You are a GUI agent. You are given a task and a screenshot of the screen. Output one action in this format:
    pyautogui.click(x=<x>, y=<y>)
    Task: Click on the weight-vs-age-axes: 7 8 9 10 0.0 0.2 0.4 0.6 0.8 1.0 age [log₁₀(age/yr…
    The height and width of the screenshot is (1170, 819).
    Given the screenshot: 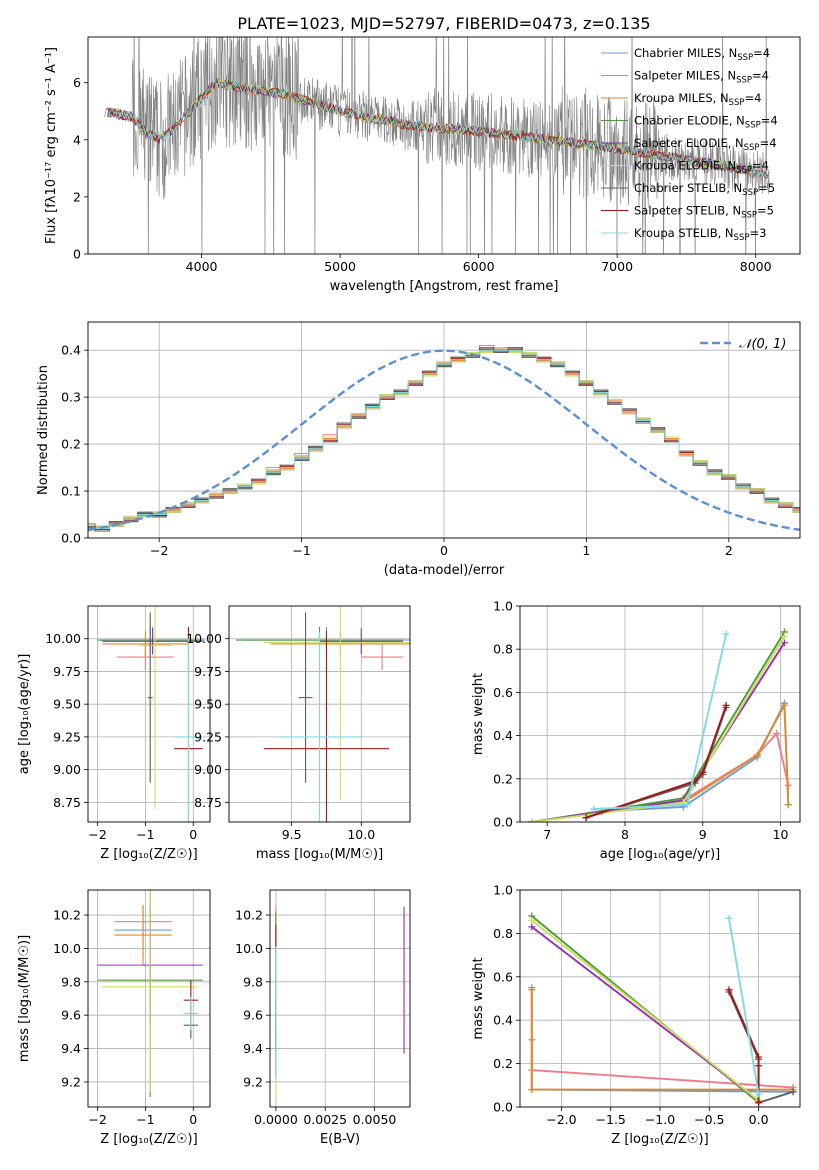 What is the action you would take?
    pyautogui.click(x=636, y=730)
    